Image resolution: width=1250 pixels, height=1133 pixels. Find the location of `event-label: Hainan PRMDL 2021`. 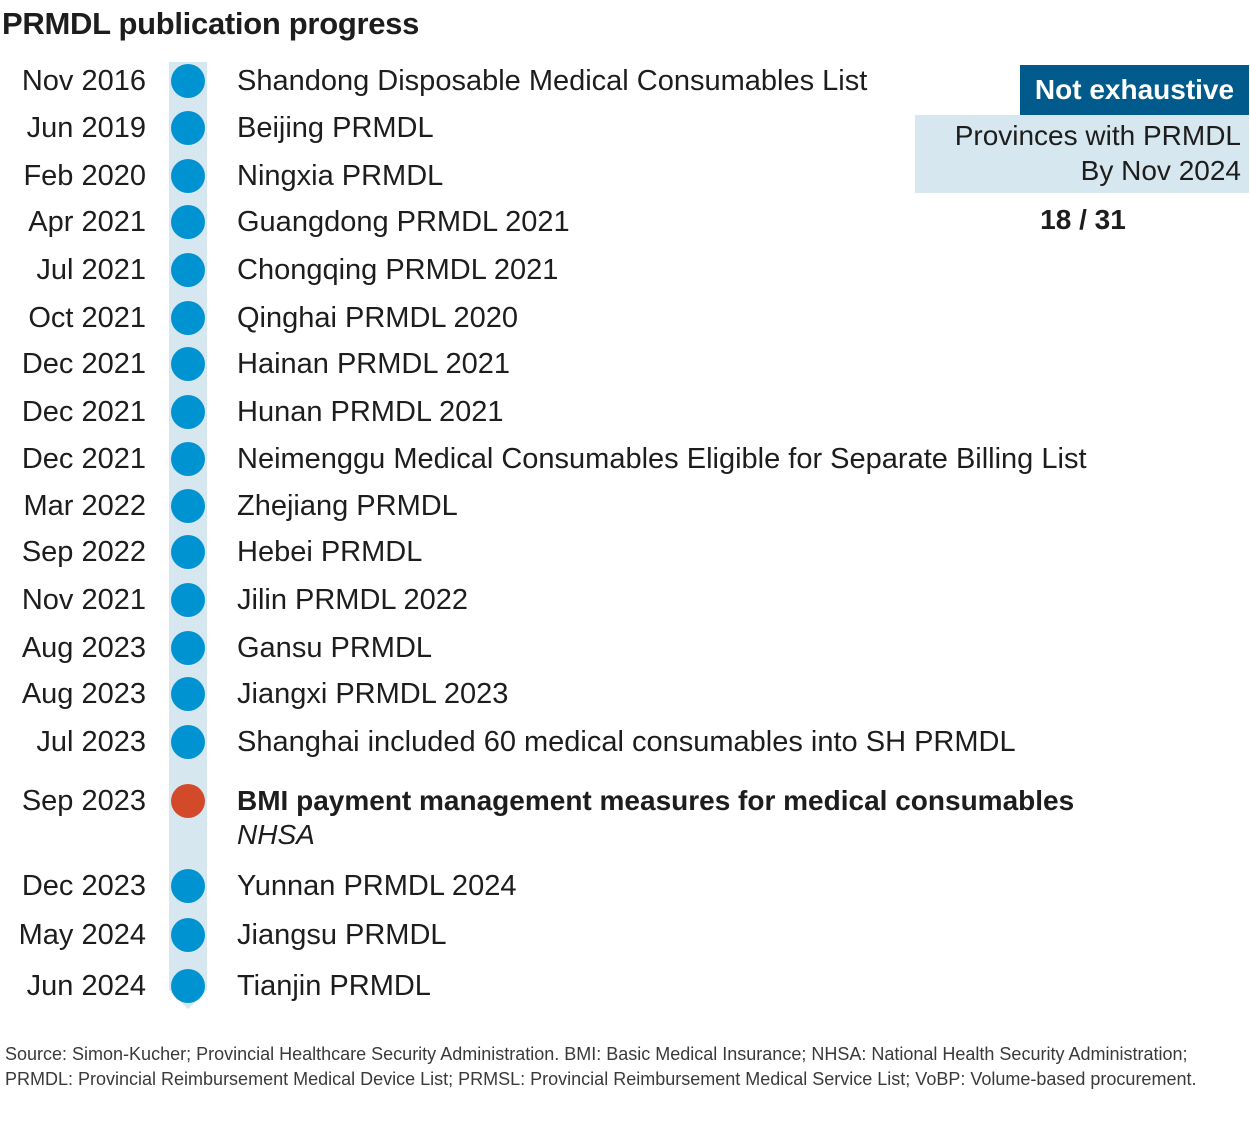

event-label: Hainan PRMDL 2021 is located at coordinates (373, 364).